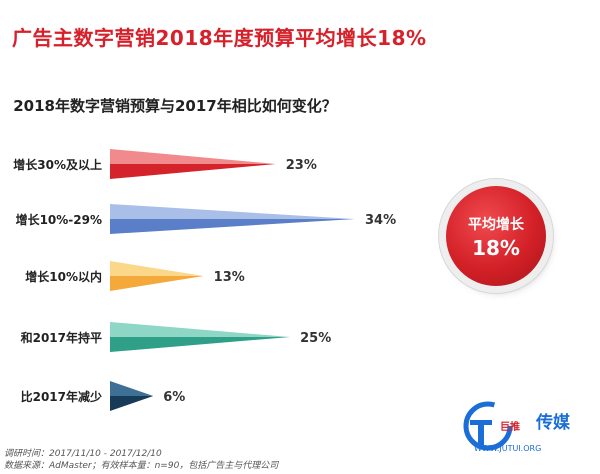  Describe the element at coordinates (157, 268) in the screenshot. I see `bar-3-upper` at that location.